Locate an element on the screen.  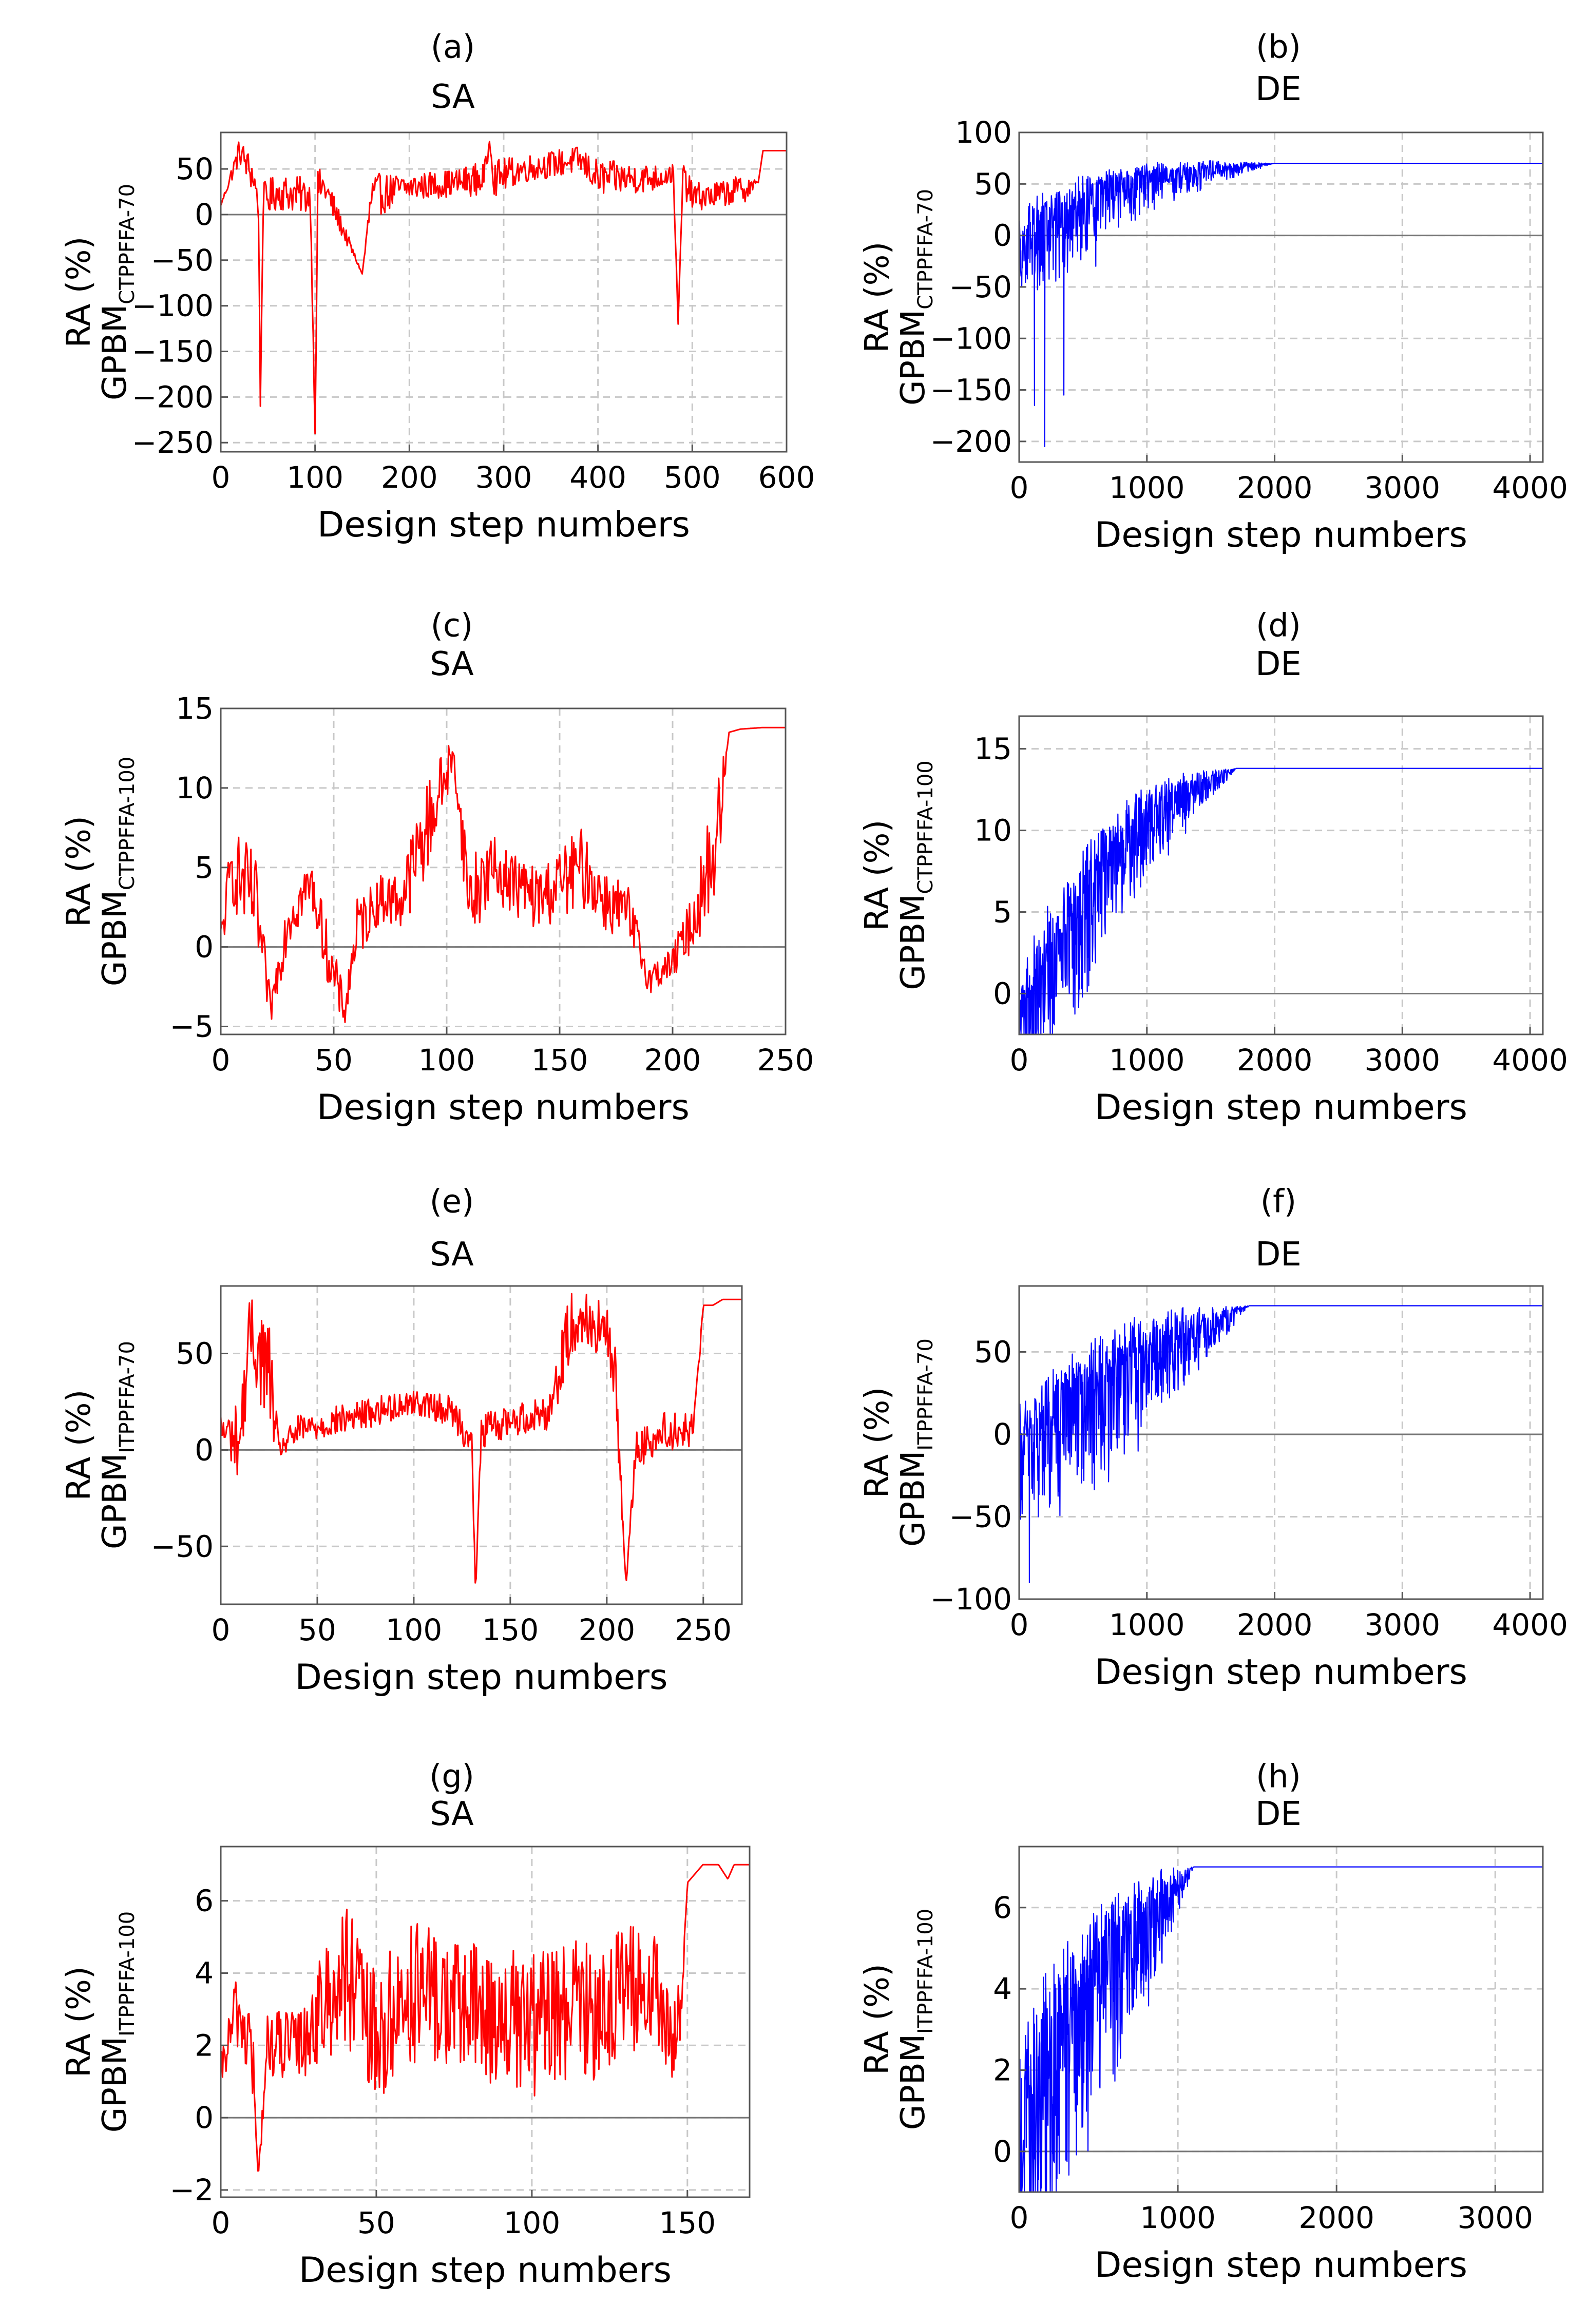
panel-label: (b) is located at coordinates (1278, 46).